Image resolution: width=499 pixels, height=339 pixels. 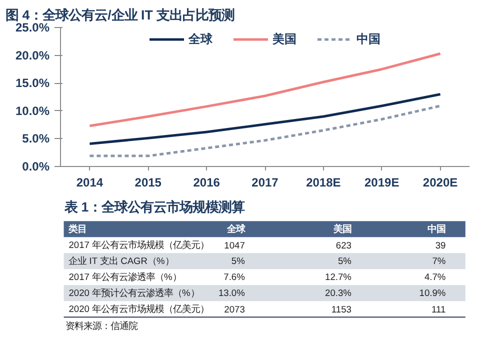 What do you see at coordinates (32, 27) in the screenshot?
I see `y-tick-label: 25.0%` at bounding box center [32, 27].